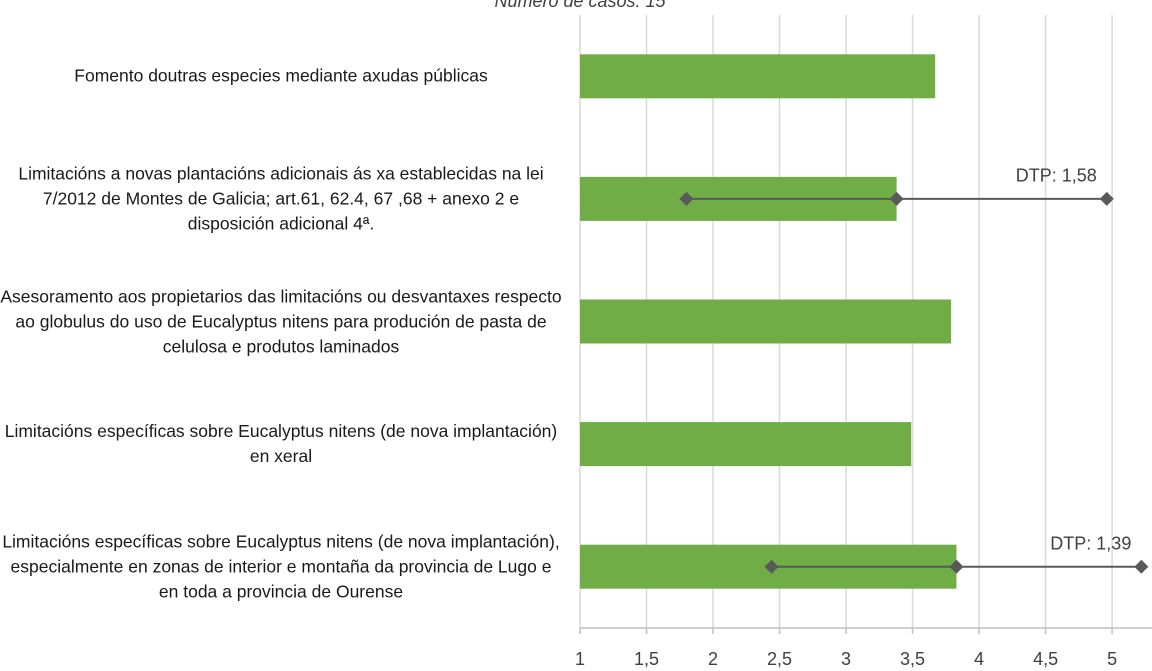  Describe the element at coordinates (580, 659) in the screenshot. I see `x-tick-label: 1` at that location.